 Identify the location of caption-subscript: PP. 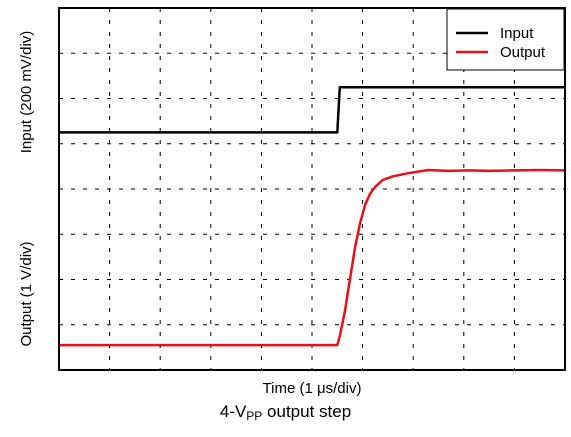
(254, 416).